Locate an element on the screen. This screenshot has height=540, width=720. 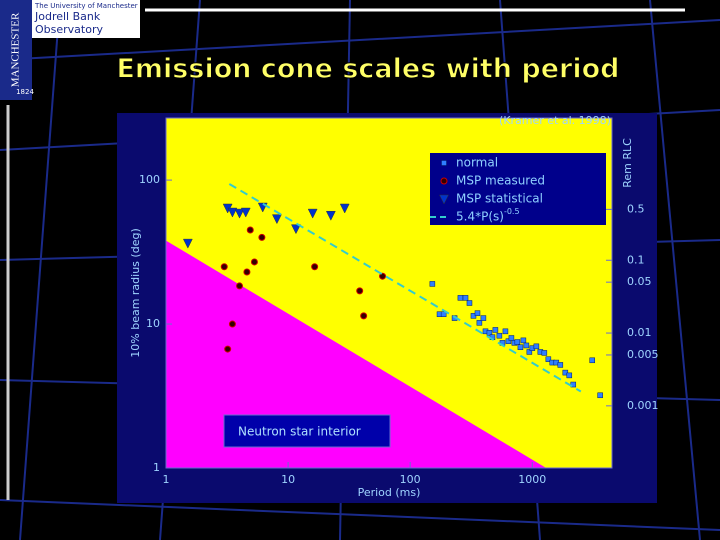
legend-label: normal is located at coordinates (477, 163).